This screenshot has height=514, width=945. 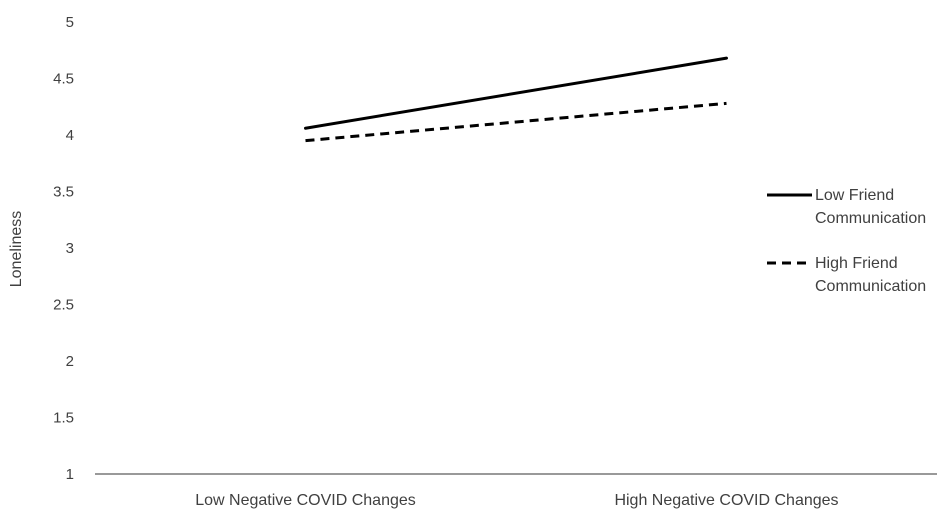 What do you see at coordinates (70, 248) in the screenshot?
I see `y-tick-label: 3` at bounding box center [70, 248].